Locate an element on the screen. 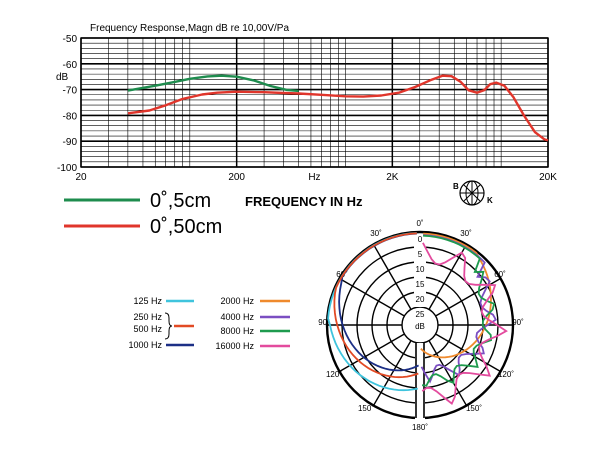 The width and height of the screenshot is (610, 450). angle-label: 60˚ is located at coordinates (500, 274).